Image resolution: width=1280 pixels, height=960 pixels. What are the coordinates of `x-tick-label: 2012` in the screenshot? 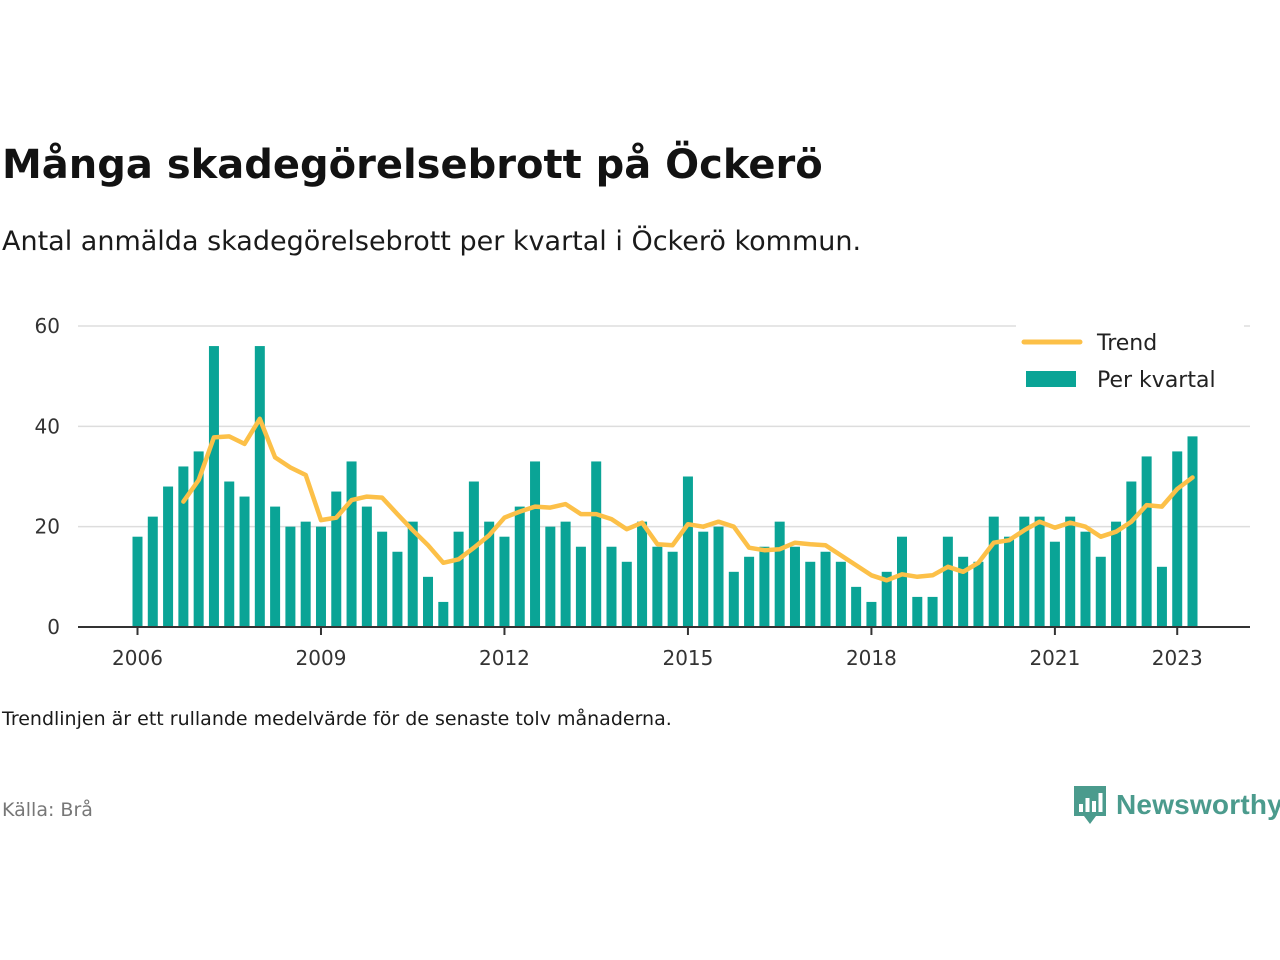 It's located at (504, 658).